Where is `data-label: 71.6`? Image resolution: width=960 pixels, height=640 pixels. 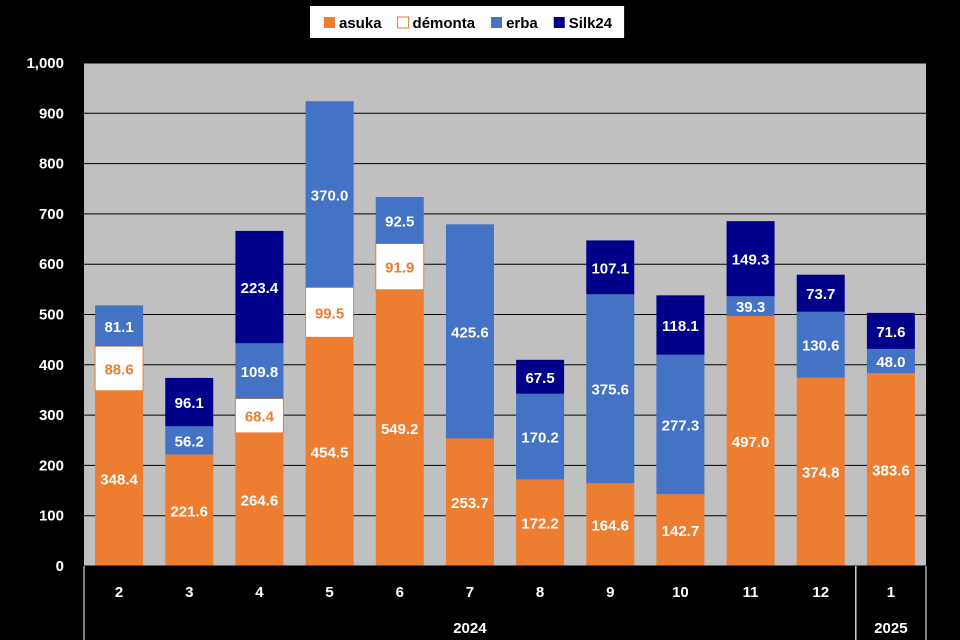
data-label: 71.6 is located at coordinates (890, 332).